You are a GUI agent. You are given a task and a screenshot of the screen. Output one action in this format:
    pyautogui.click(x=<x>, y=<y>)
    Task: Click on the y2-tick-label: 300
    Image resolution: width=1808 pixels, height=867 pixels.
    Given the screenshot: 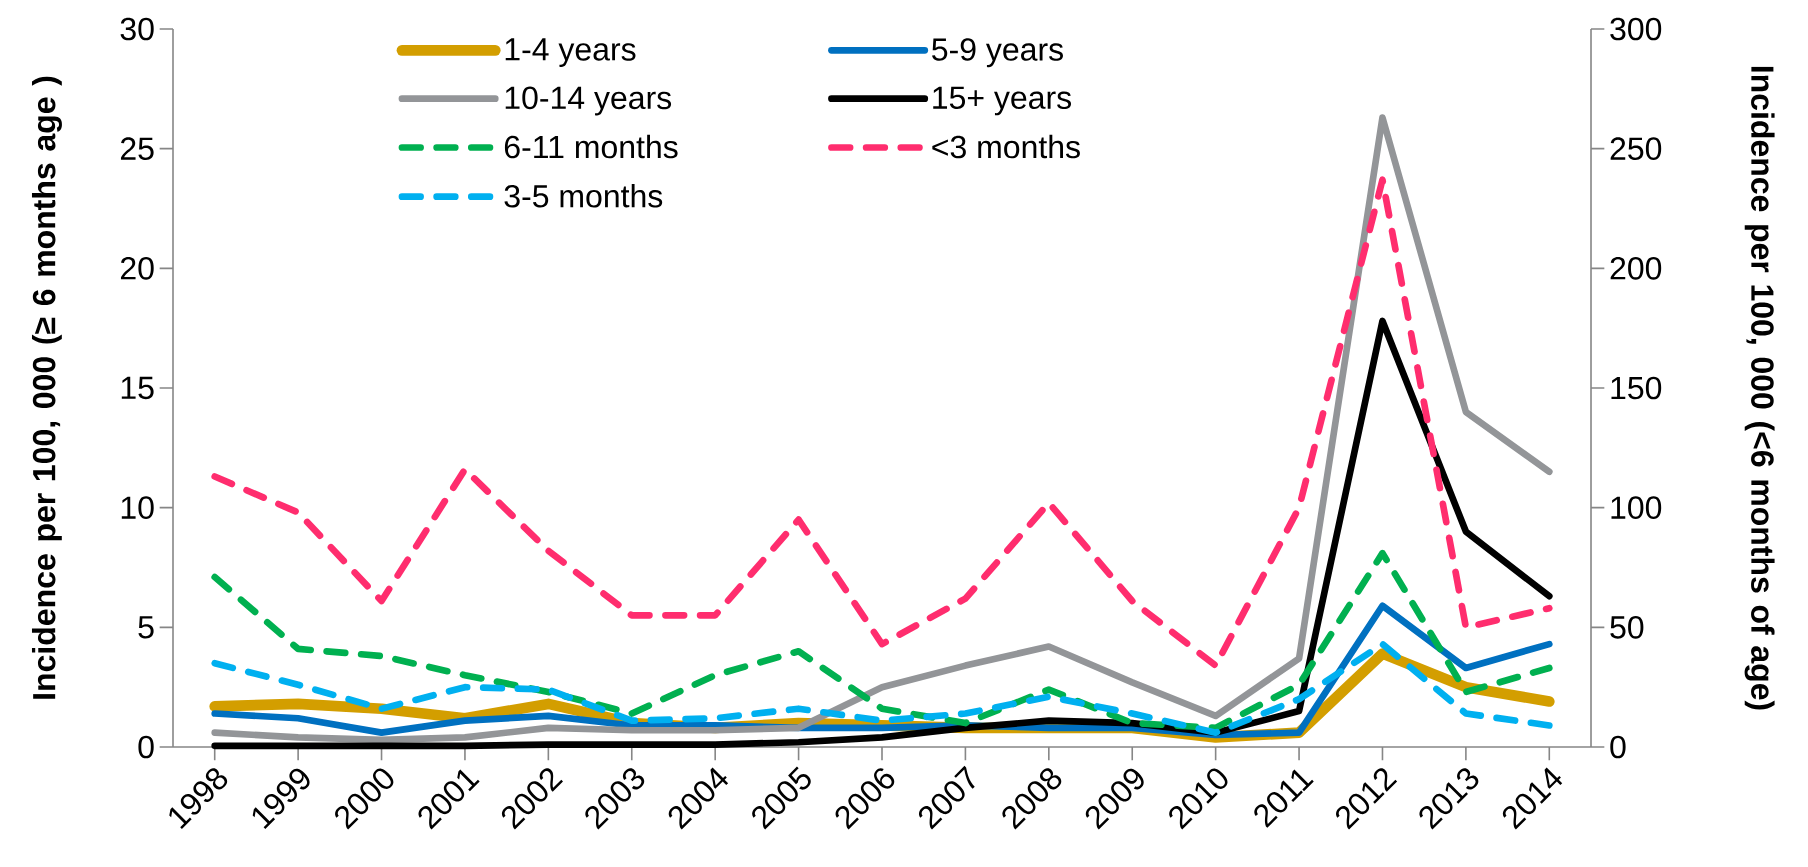 What is the action you would take?
    pyautogui.click(x=1636, y=29)
    